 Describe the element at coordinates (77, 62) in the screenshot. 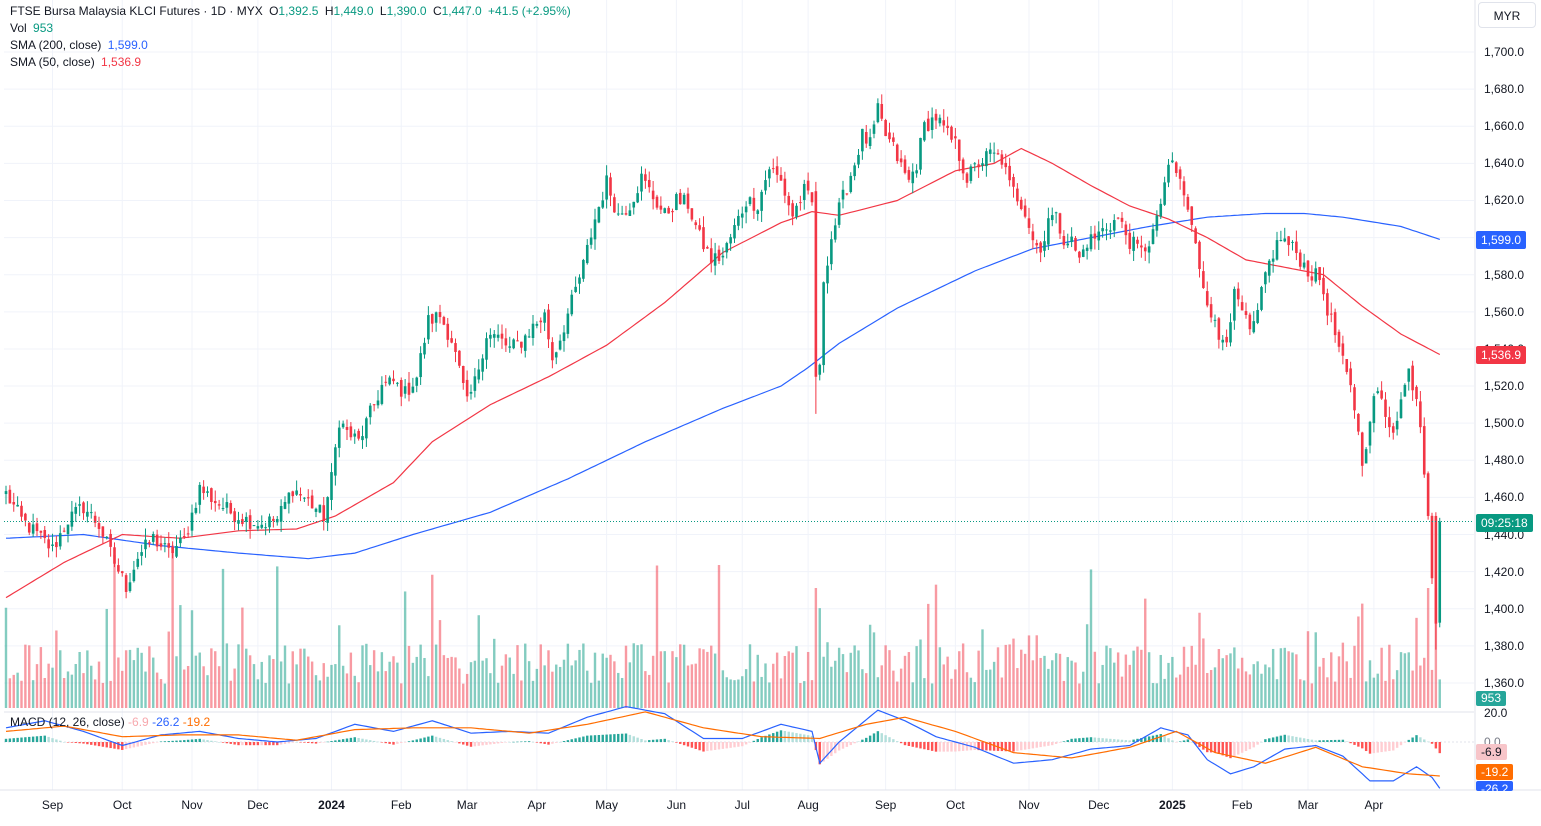

I see `sma50-legend: SMA (50, close) 1,536.9` at that location.